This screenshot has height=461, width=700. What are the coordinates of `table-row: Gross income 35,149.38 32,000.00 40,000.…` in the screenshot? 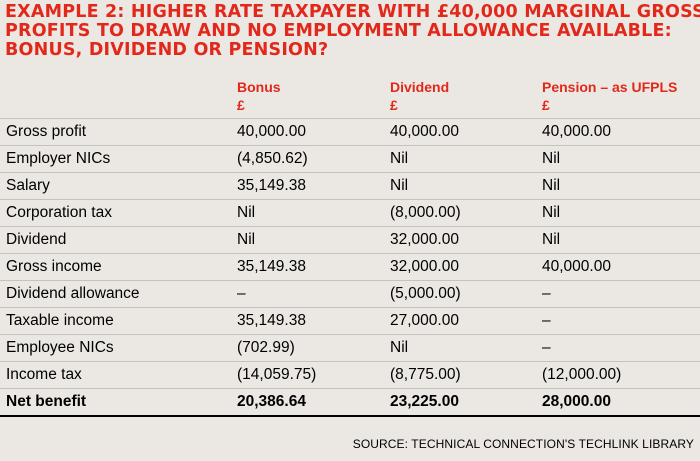 It's located at (350, 267).